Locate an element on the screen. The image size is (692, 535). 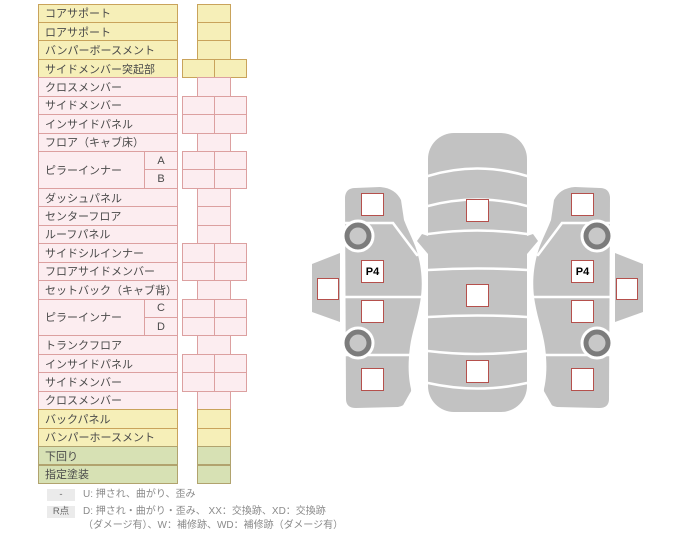
legend-text: U: 押され、曲がり、歪み is located at coordinates (139, 495).